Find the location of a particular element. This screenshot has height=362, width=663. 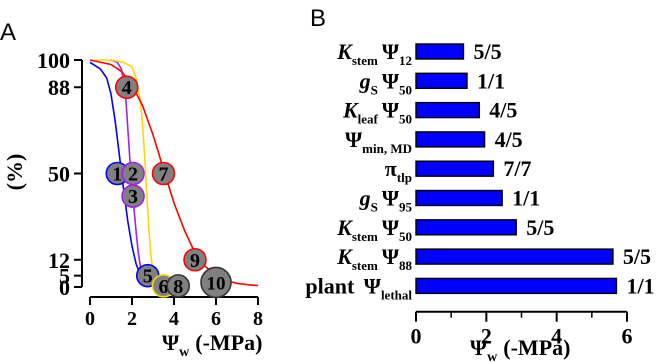

panel-b-xtick-label: 2 is located at coordinates (486, 336).